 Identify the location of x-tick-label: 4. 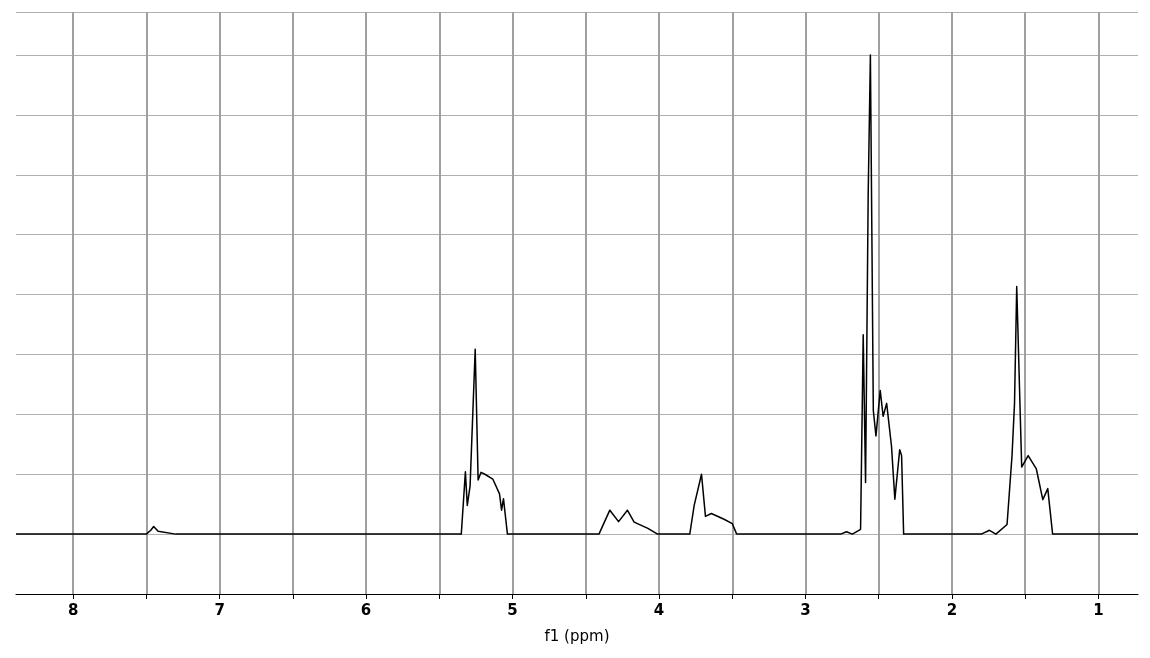
(659, 609).